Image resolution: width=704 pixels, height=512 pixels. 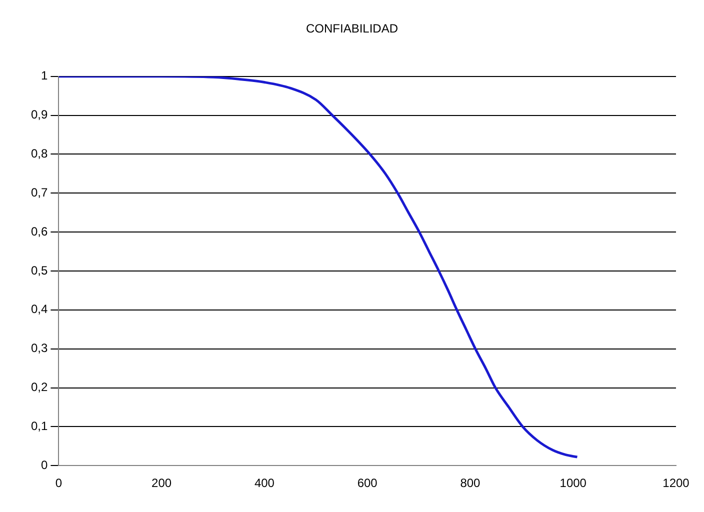 I want to click on y-tick-label: 1, so click(x=44, y=75).